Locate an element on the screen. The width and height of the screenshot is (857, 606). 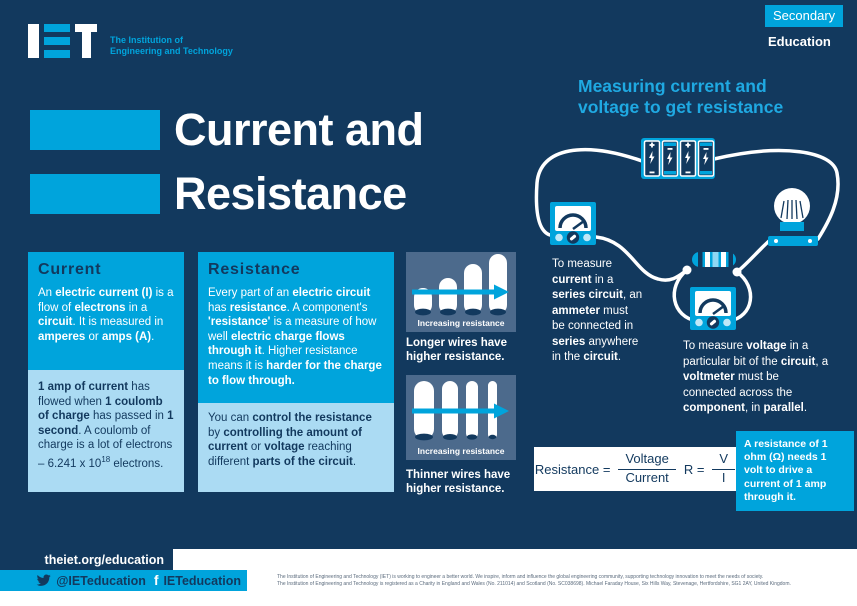
ammeter-icon is located at coordinates (573, 223).